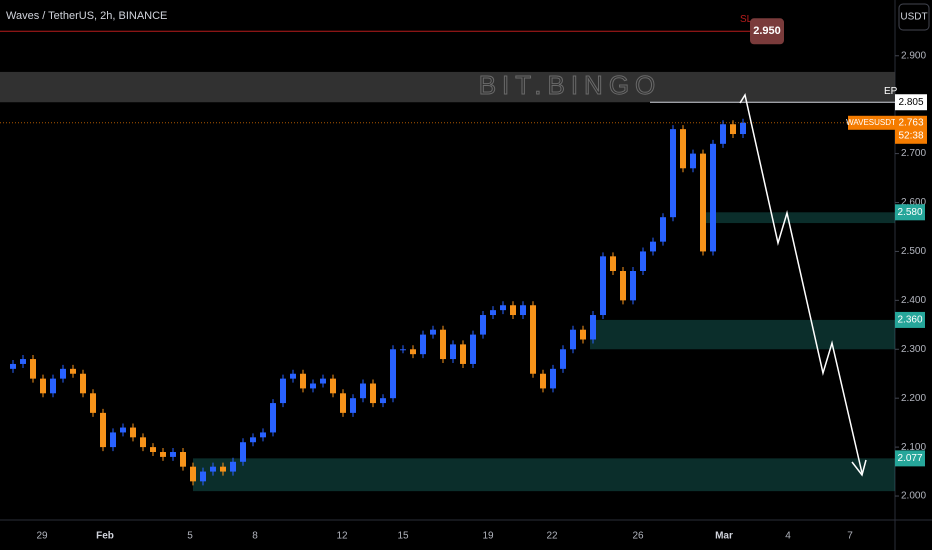  I want to click on y-tick-label: 2.600, so click(913, 202).